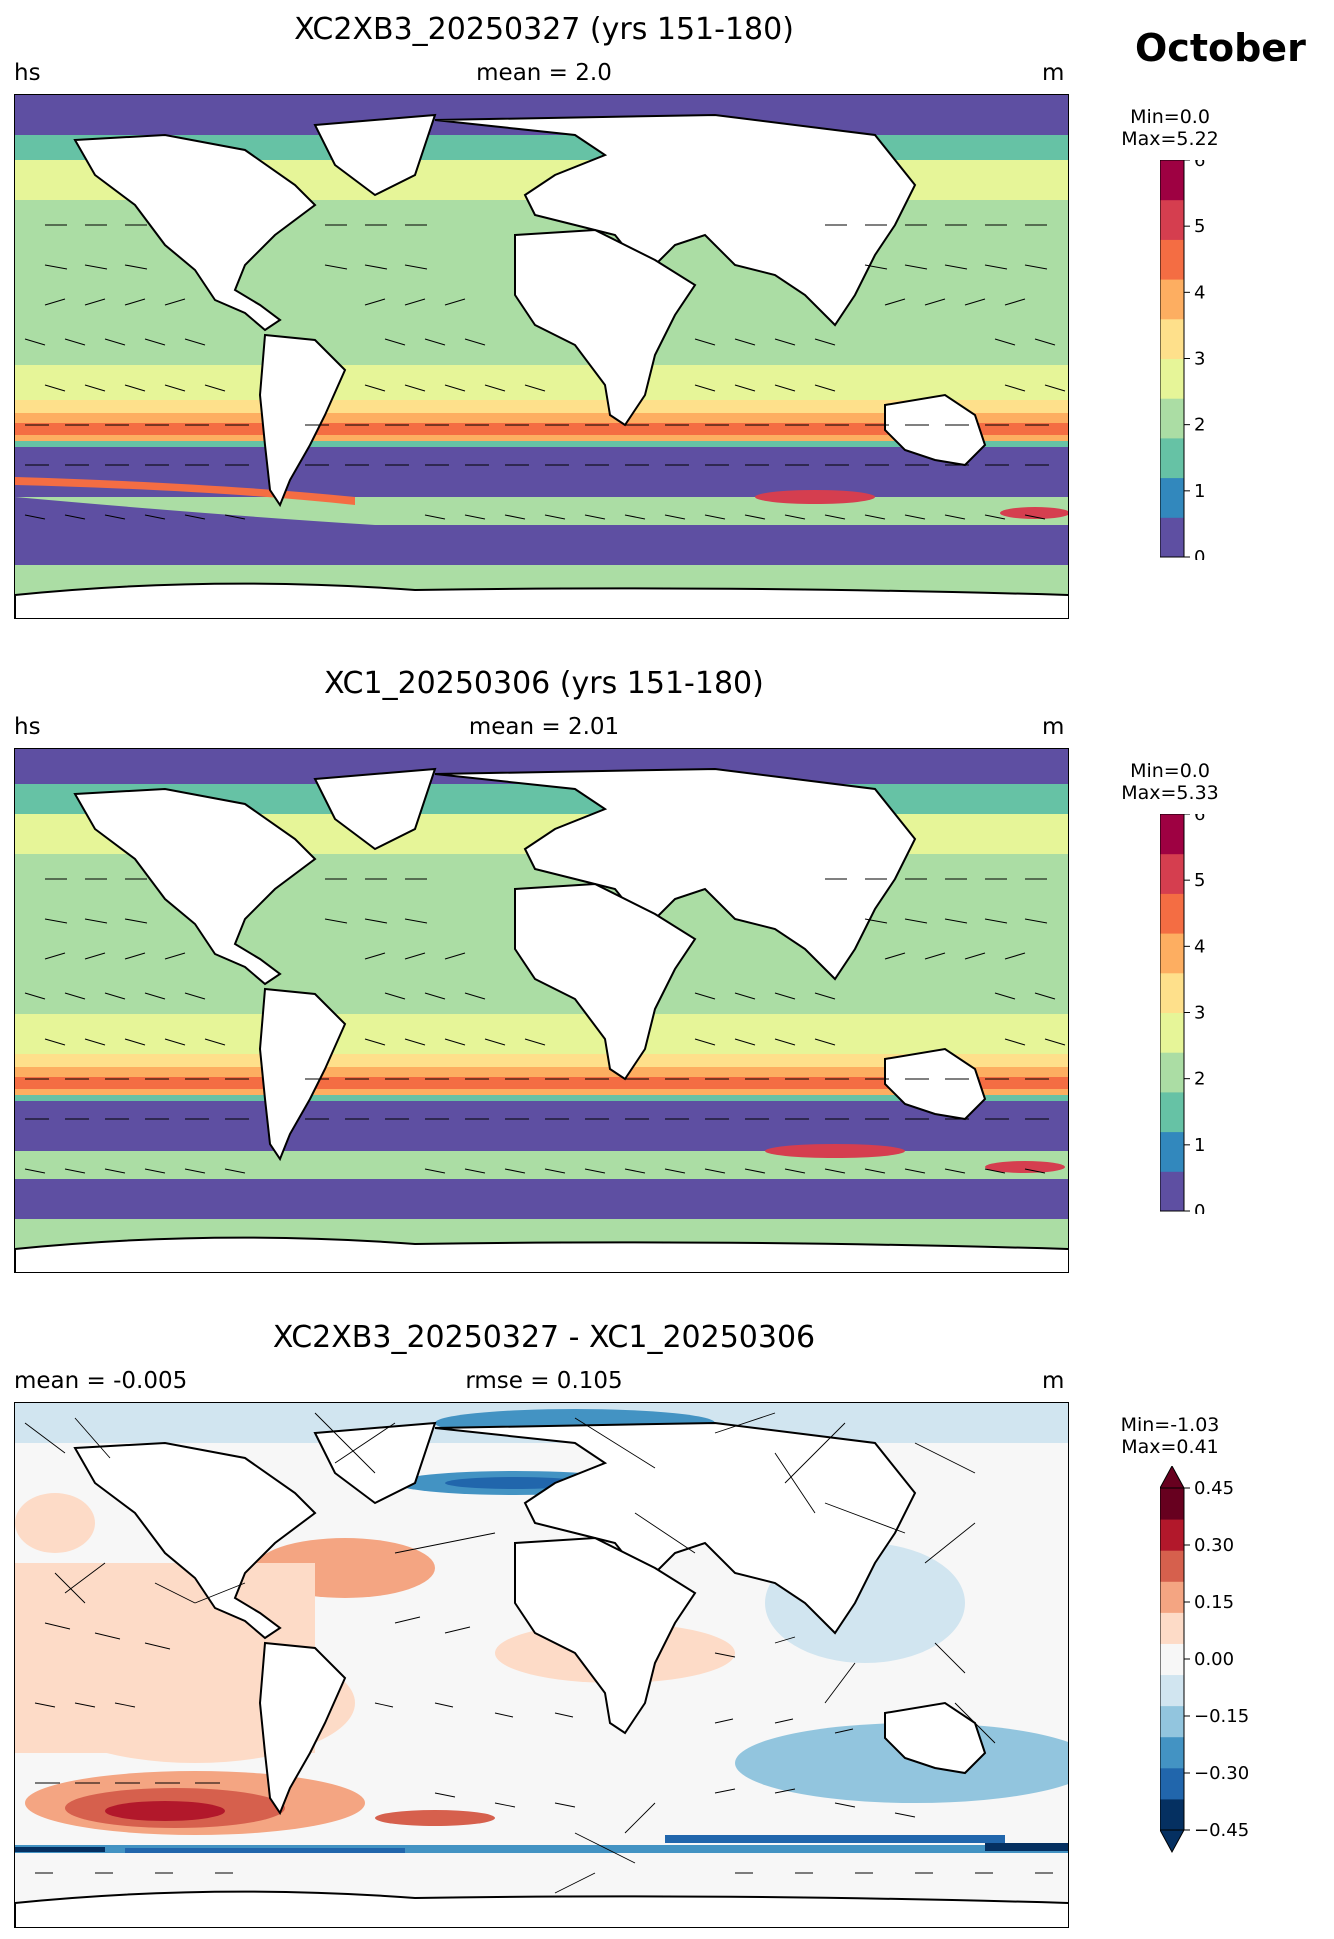  I want to click on panel1-units-label: m, so click(1053, 73).